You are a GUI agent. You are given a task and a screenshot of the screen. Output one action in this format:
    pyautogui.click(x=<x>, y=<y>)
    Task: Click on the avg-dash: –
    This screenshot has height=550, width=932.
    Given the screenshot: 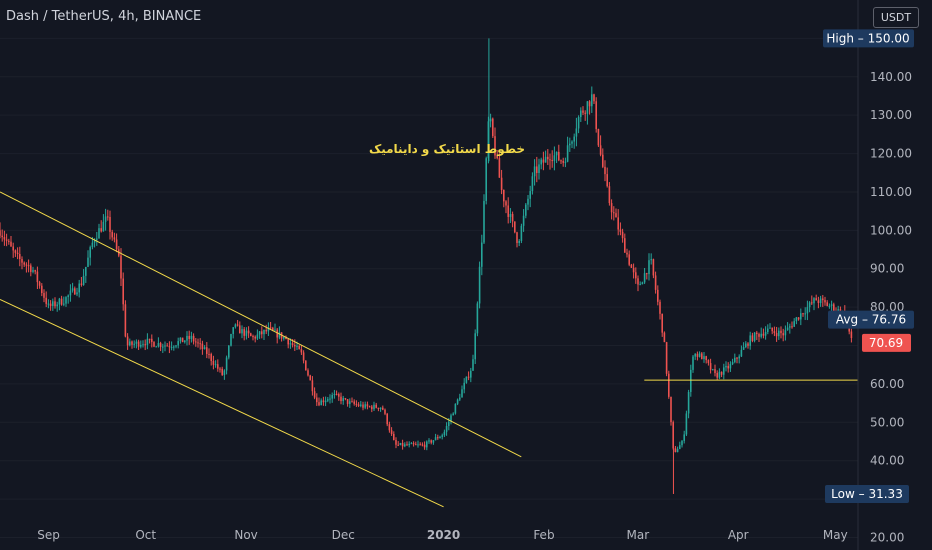 What is the action you would take?
    pyautogui.click(x=865, y=320)
    